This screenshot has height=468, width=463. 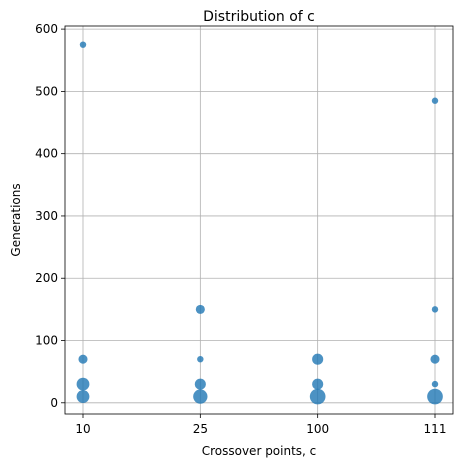 What do you see at coordinates (46, 29) in the screenshot?
I see `y-tick-label: 600` at bounding box center [46, 29].